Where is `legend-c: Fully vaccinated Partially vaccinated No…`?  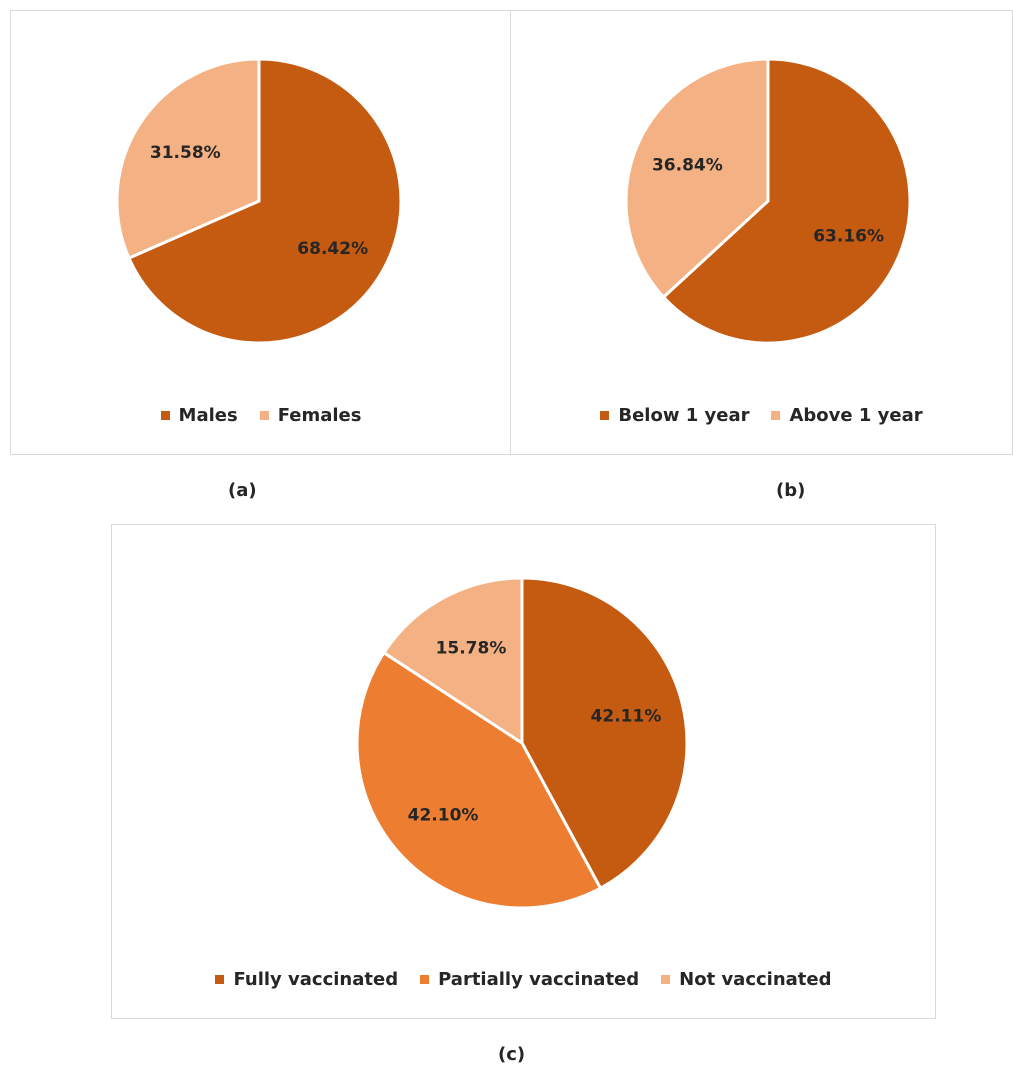
legend-c: Fully vaccinated Partially vaccinated No… is located at coordinates (523, 979).